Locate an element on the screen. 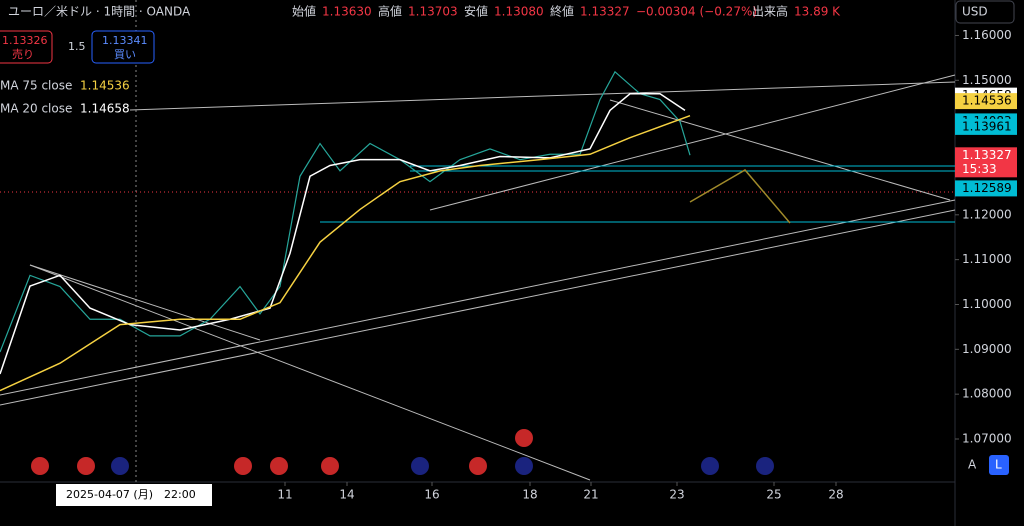  x-tick-label: 25 is located at coordinates (773, 495).